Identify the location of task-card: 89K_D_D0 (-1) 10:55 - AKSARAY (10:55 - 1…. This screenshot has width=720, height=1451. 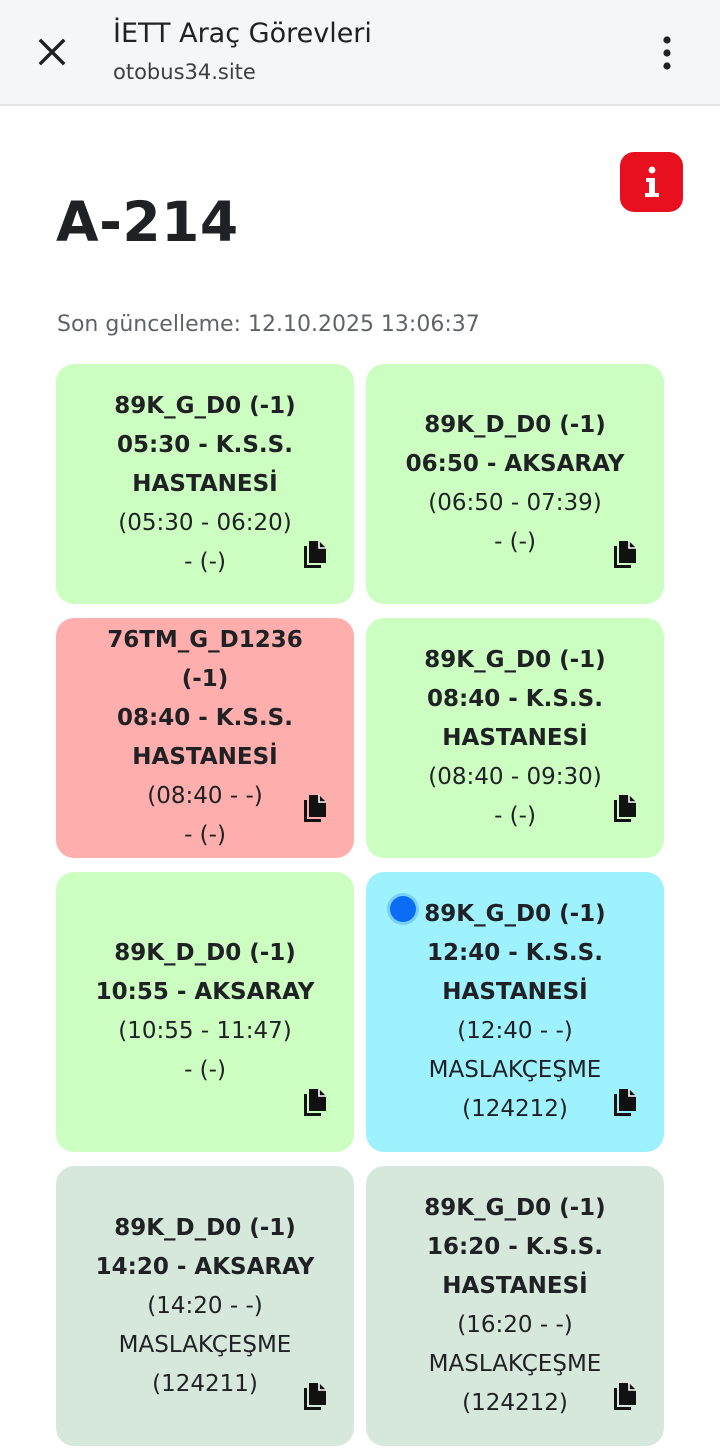
(205, 1012).